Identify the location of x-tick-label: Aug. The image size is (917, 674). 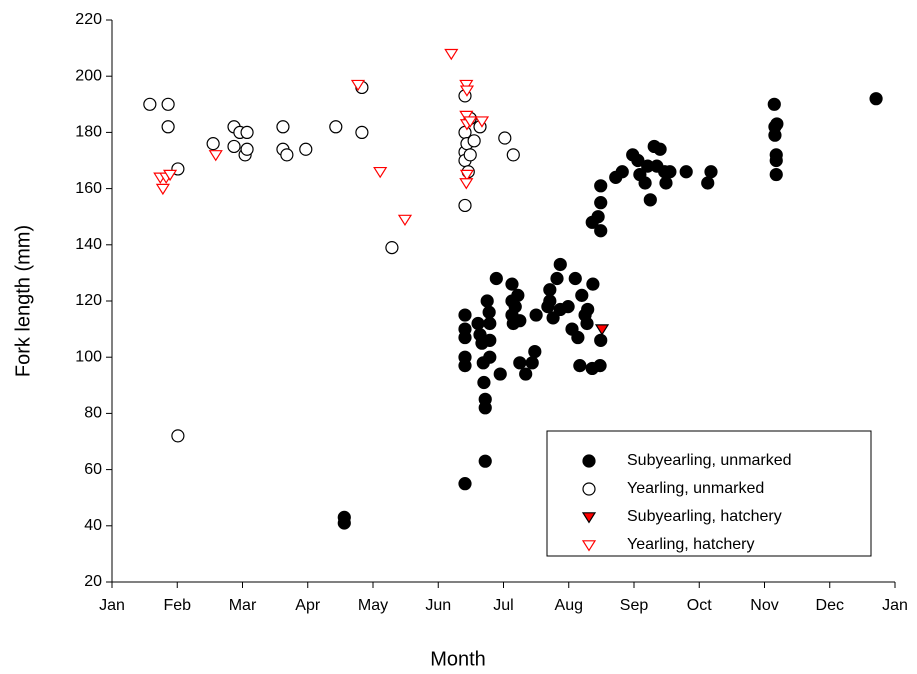
(569, 605).